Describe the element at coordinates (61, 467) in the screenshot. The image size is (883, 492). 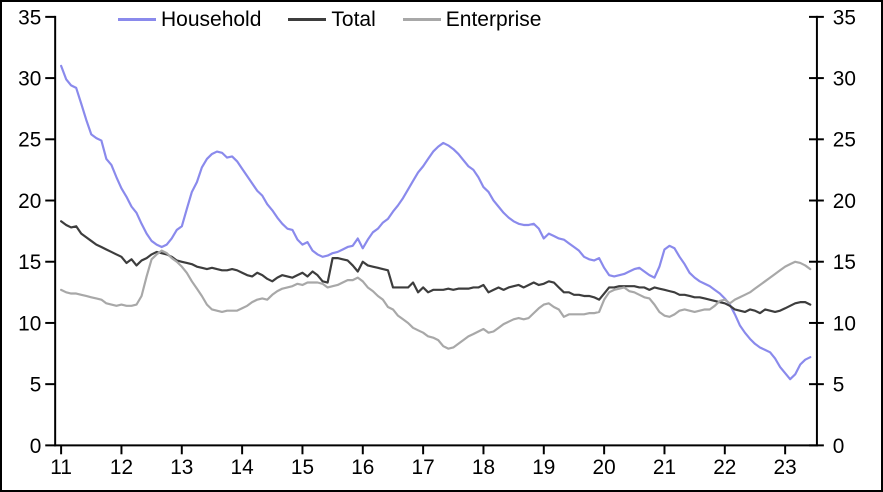
I see `x-axis-tick-label: 11` at that location.